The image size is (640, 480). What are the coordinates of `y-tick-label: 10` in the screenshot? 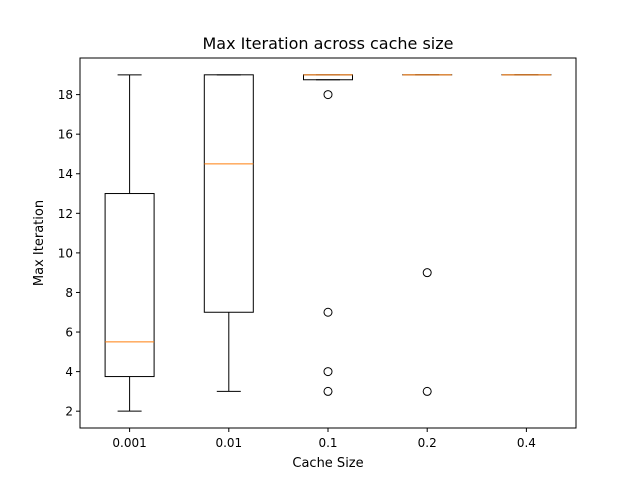 It's located at (65, 253).